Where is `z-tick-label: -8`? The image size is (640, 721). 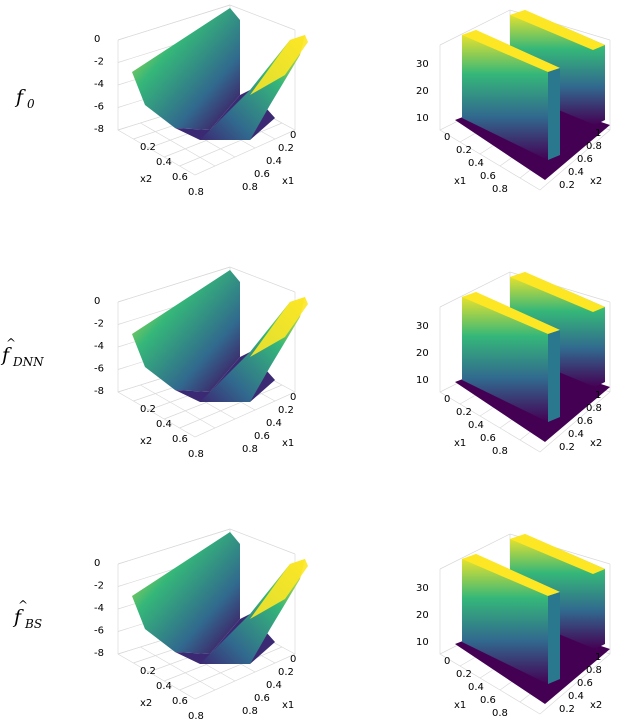 z-tick-label: -8 is located at coordinates (99, 653).